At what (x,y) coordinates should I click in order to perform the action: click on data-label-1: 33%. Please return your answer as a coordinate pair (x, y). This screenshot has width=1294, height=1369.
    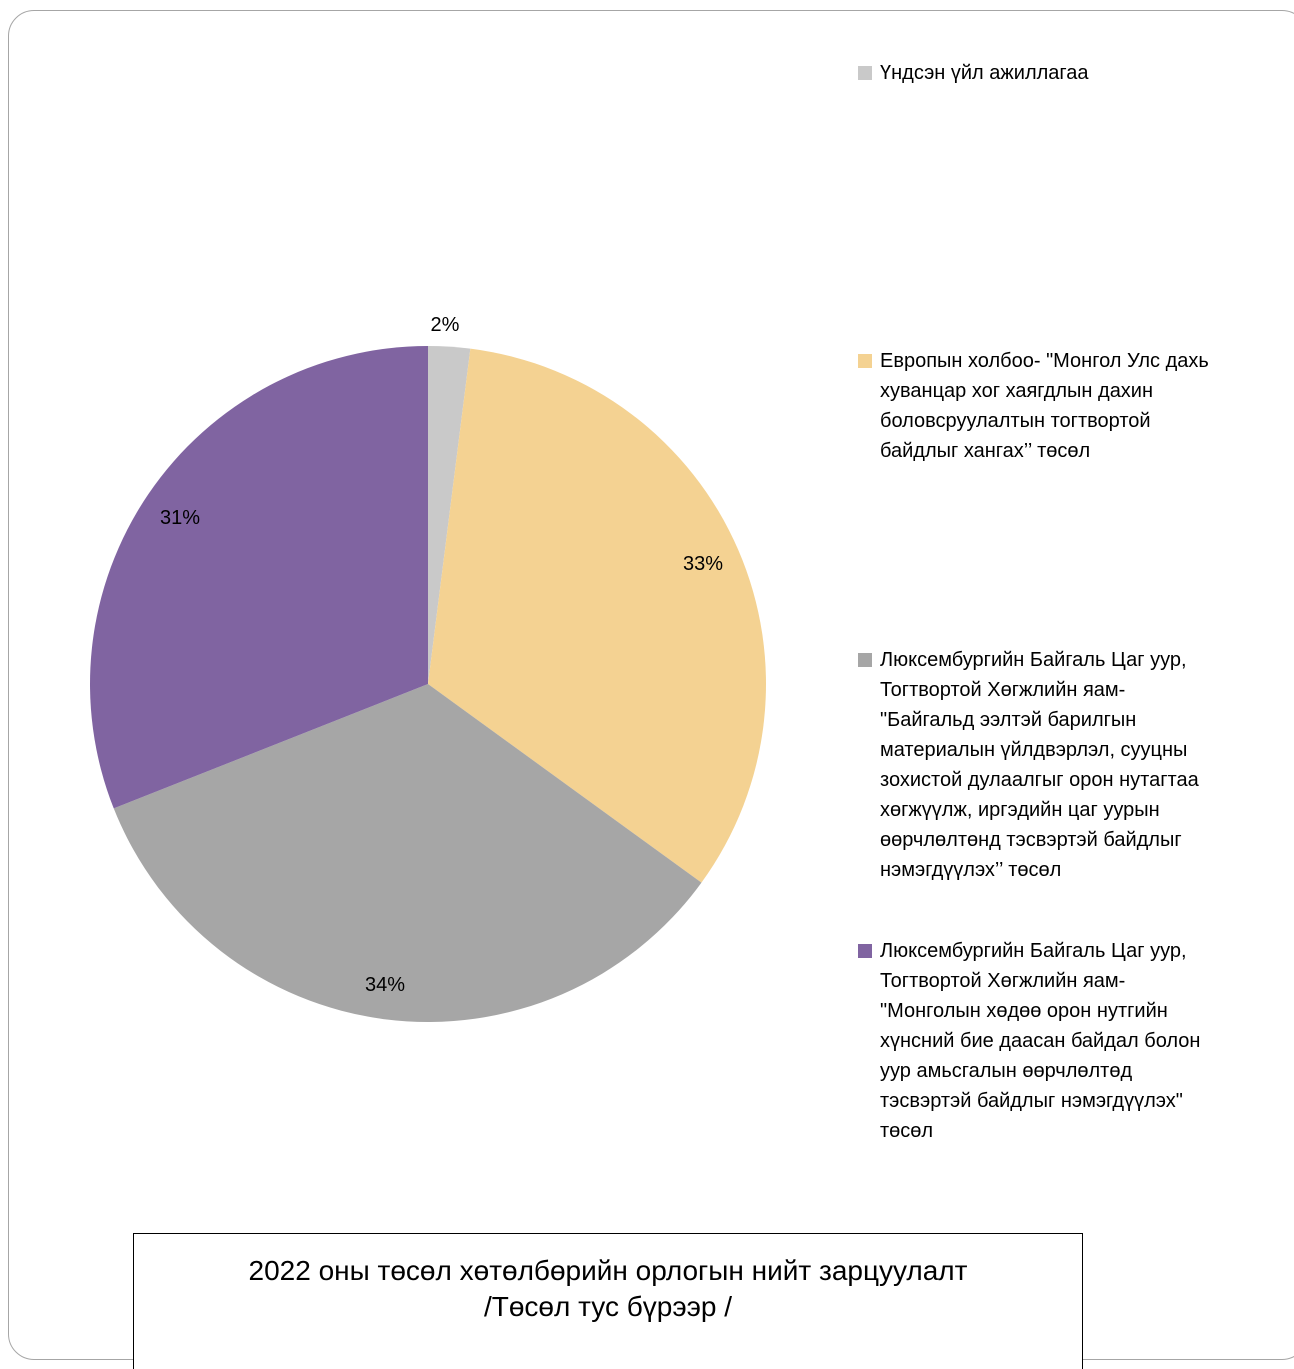
    Looking at the image, I should click on (703, 564).